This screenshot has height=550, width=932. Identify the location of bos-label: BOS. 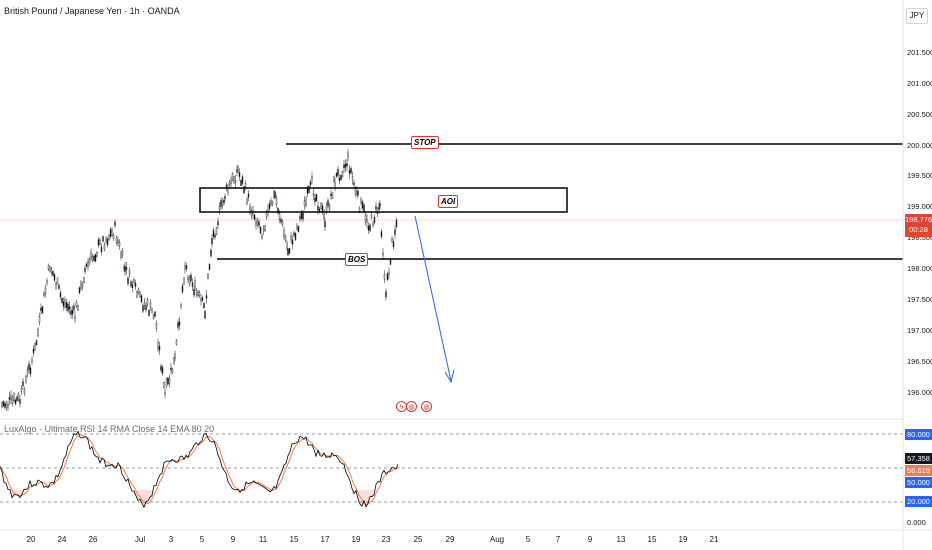
(357, 259).